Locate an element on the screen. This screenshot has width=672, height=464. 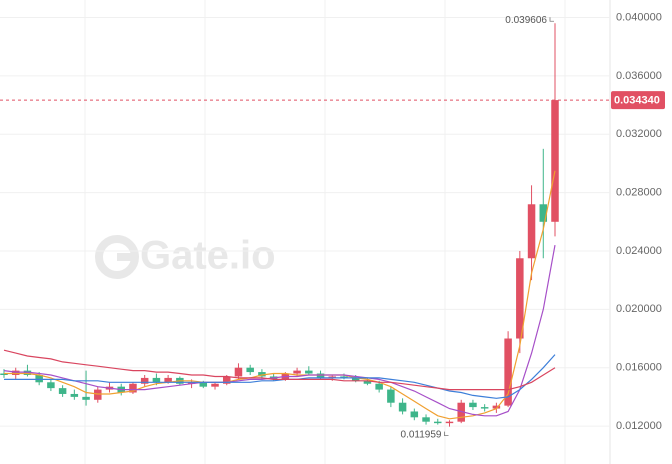
annotation-label: 0.011959 is located at coordinates (421, 434).